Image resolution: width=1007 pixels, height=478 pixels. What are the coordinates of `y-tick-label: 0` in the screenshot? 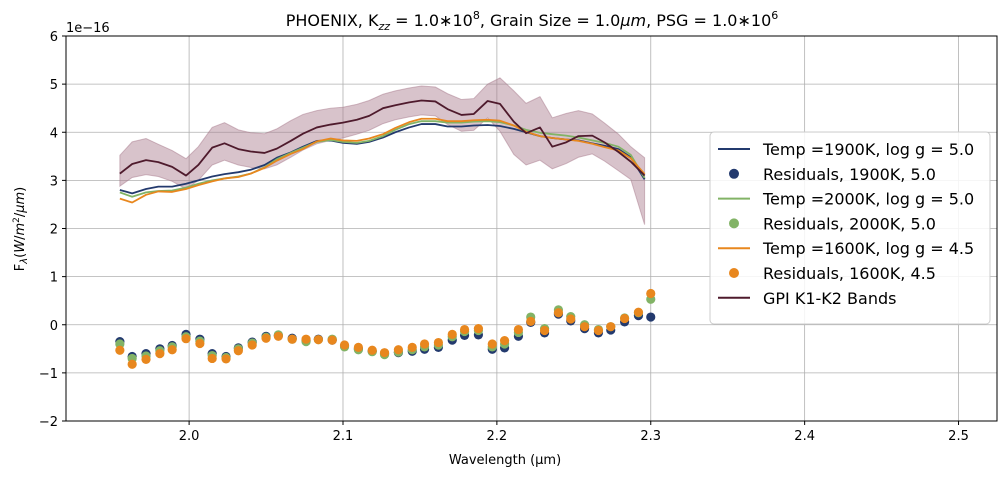 It's located at (54, 326).